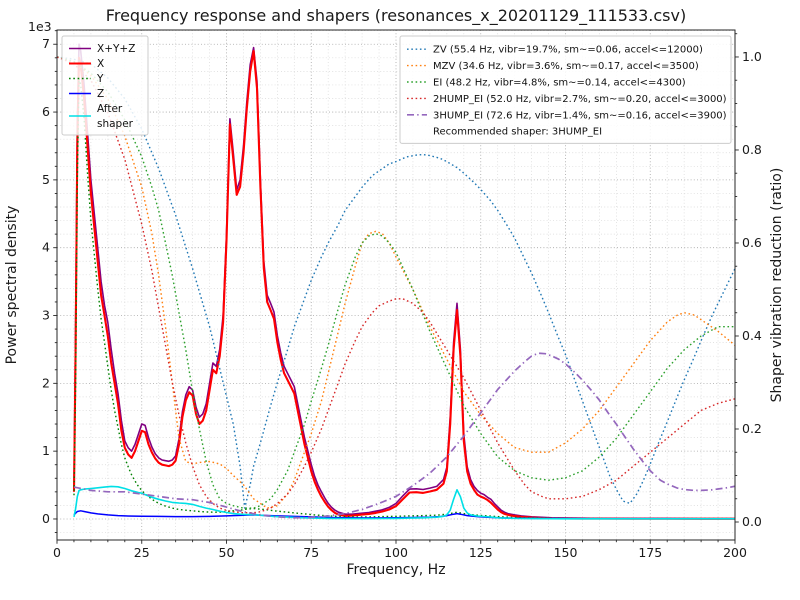  I want to click on legend-label: Z, so click(100, 94).